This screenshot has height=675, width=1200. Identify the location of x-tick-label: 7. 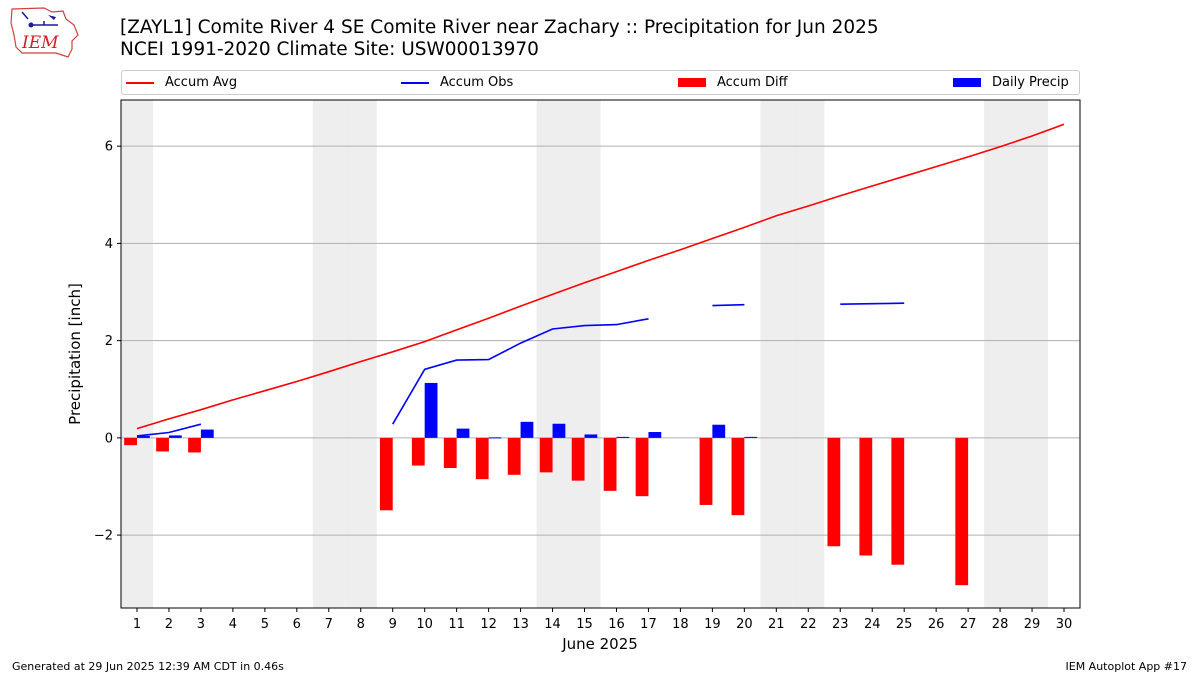
(329, 624).